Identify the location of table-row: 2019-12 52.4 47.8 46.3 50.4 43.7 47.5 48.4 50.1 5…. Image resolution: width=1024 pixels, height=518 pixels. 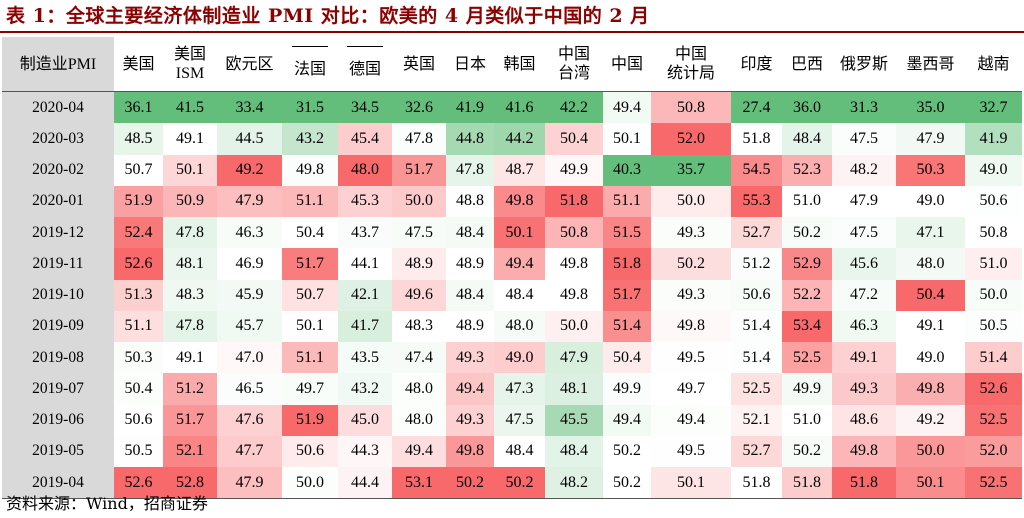
(512, 233).